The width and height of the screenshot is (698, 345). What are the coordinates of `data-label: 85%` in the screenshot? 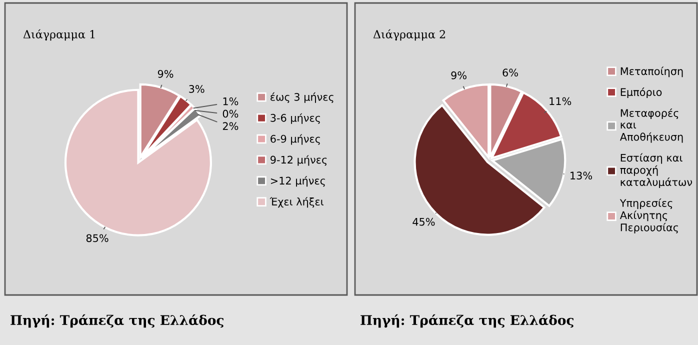 It's located at (97, 238).